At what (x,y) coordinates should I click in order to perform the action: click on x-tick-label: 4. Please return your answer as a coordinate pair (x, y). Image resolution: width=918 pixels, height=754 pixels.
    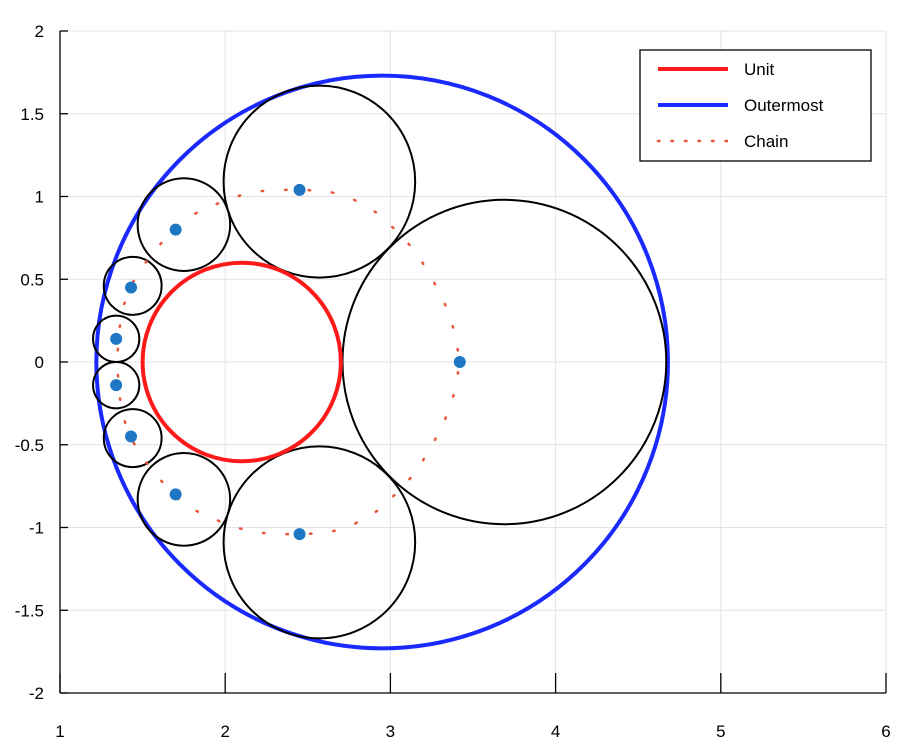
    Looking at the image, I should click on (555, 731).